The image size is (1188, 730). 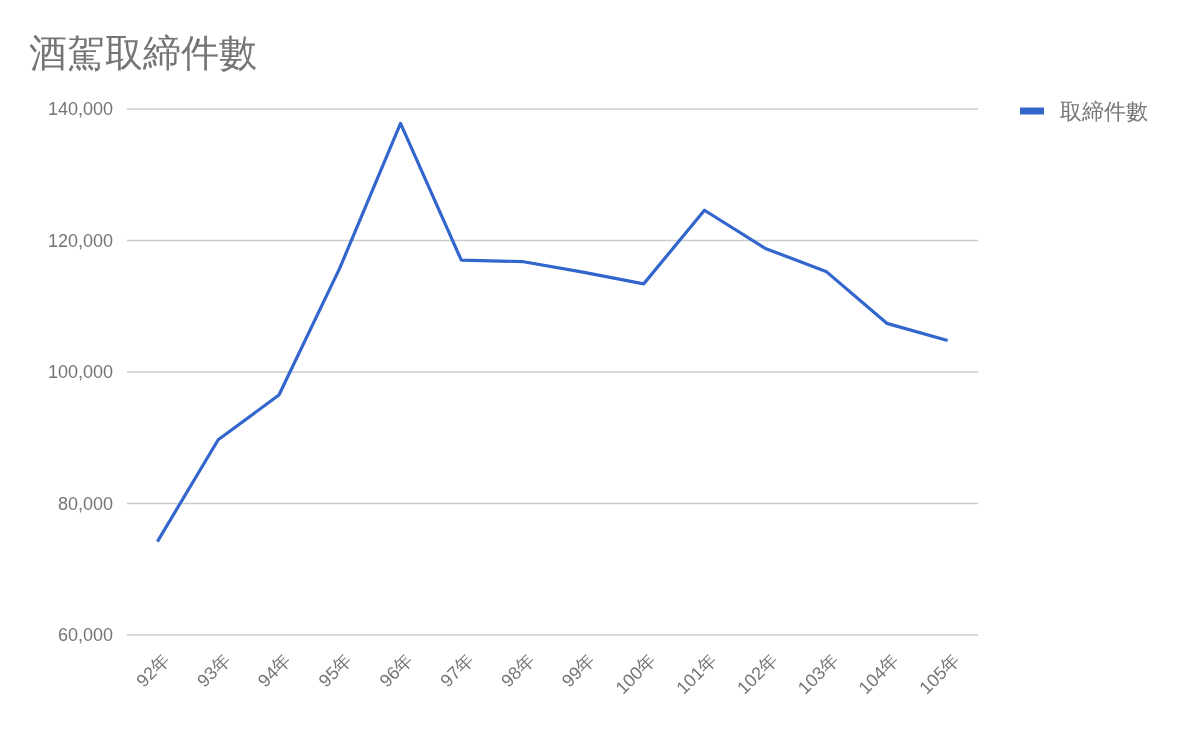 I want to click on y-tick-label: 60,000, so click(x=85, y=635).